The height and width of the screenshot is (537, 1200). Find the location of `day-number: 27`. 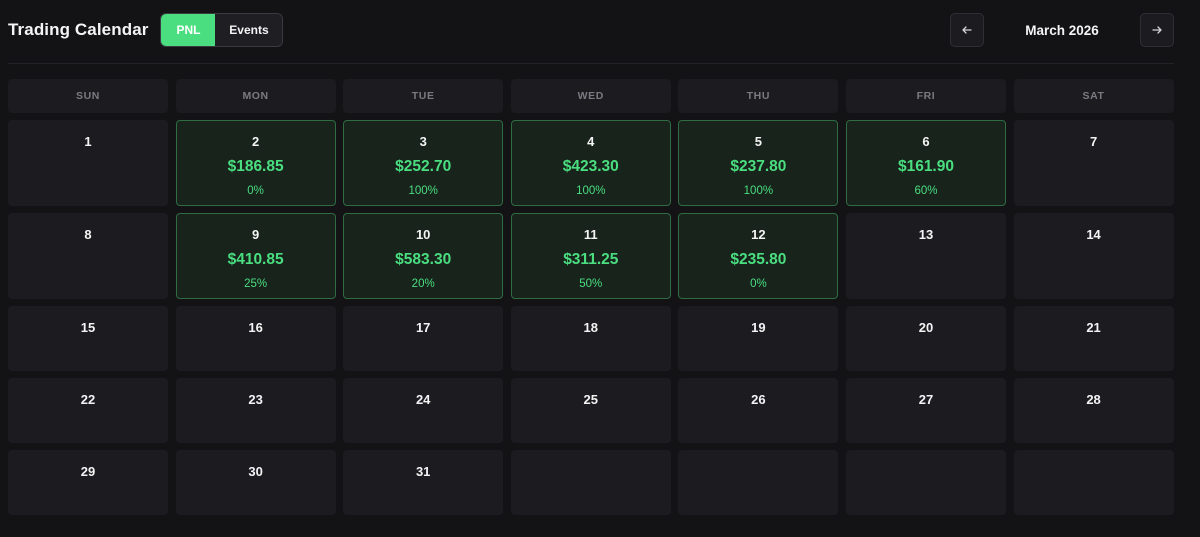

day-number: 27 is located at coordinates (926, 399).